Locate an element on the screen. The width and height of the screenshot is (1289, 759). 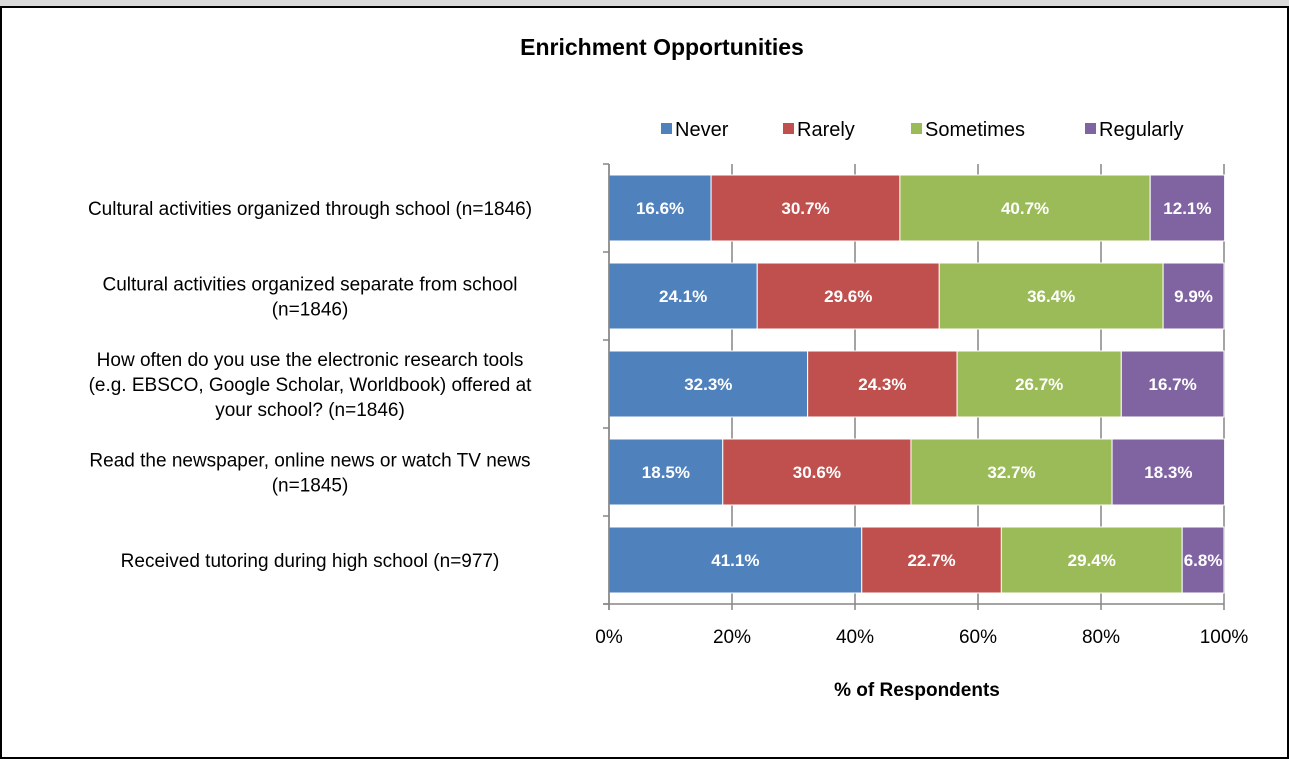
data-label: 6.8% is located at coordinates (1203, 560).